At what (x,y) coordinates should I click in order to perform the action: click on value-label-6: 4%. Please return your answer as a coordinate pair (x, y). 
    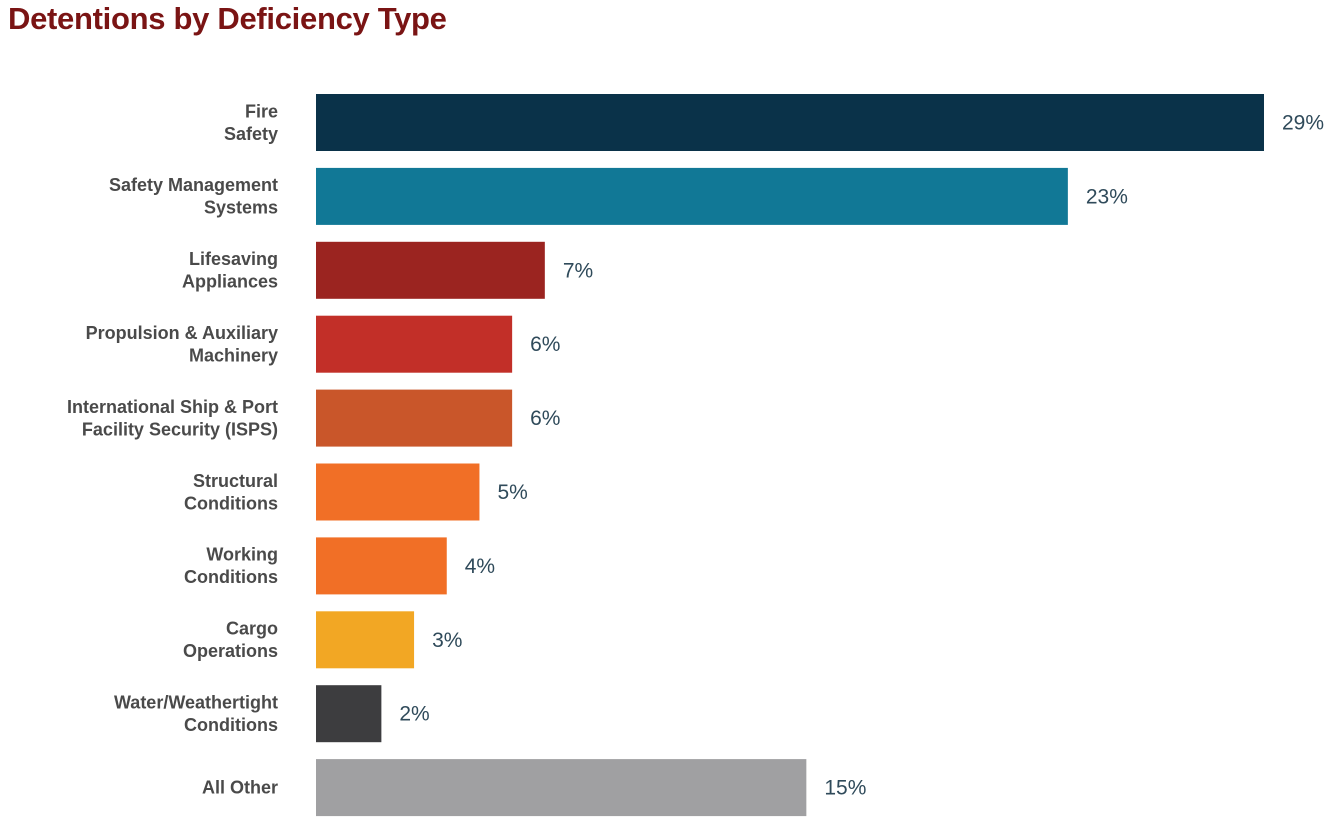
    Looking at the image, I should click on (480, 566).